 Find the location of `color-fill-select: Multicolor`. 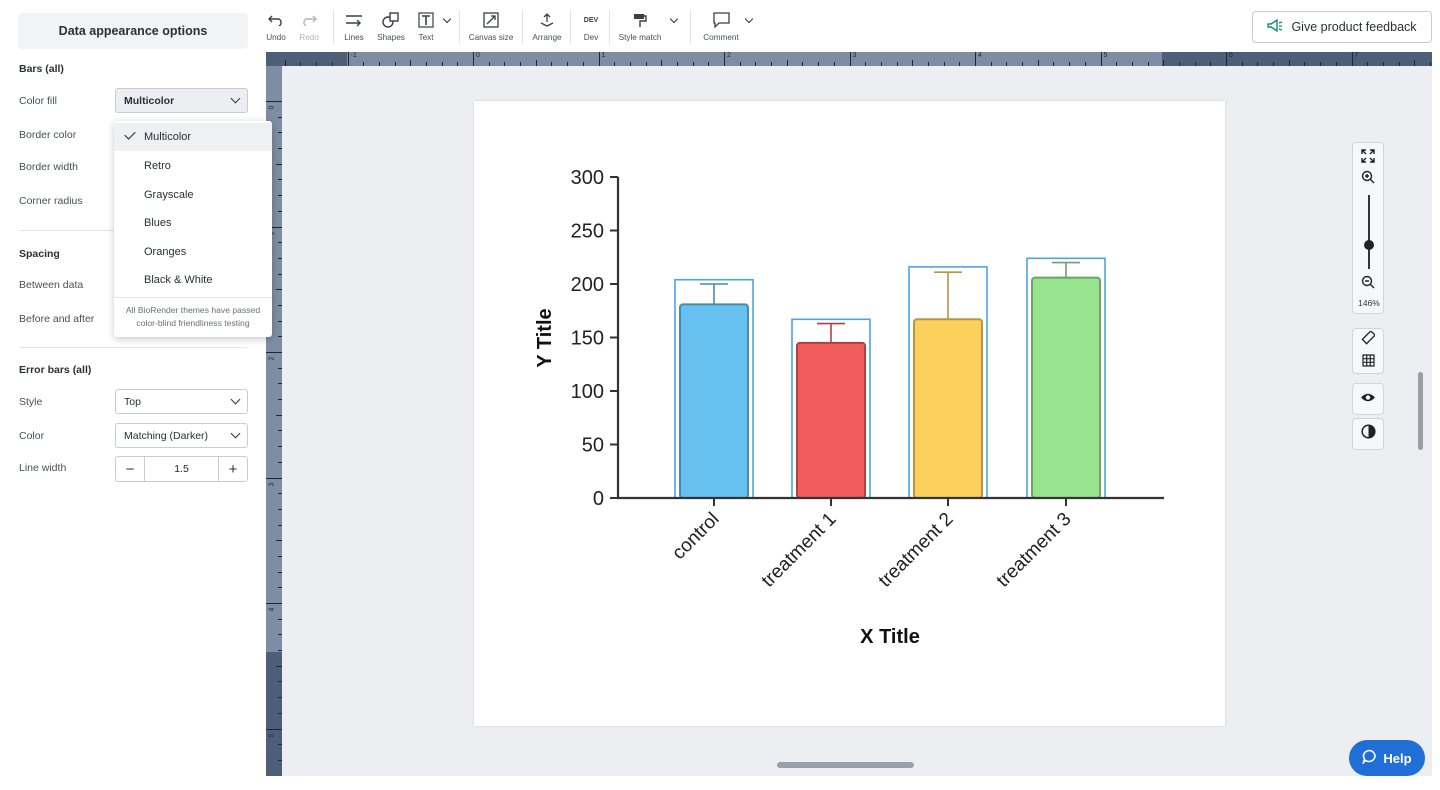

color-fill-select: Multicolor is located at coordinates (181, 100).